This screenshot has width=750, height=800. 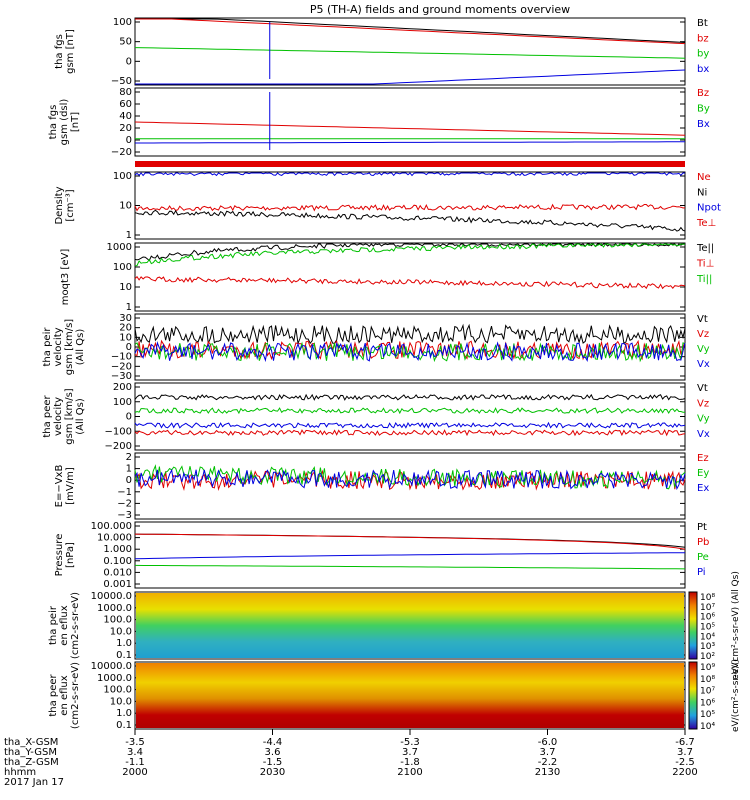 What do you see at coordinates (118, 431) in the screenshot?
I see `y-tick-label: −100` at bounding box center [118, 431].